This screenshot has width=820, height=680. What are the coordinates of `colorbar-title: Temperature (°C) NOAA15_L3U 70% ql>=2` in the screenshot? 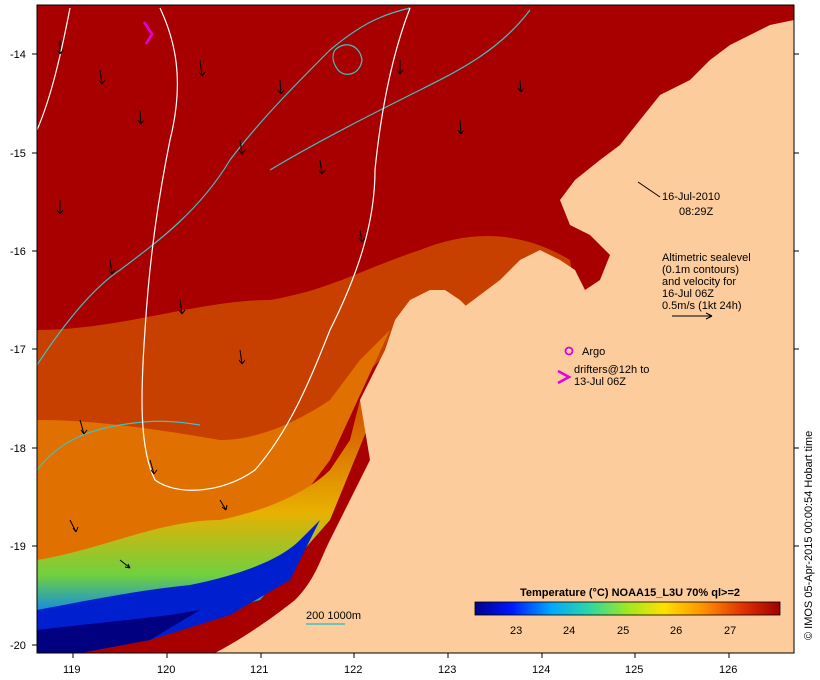 It's located at (630, 593).